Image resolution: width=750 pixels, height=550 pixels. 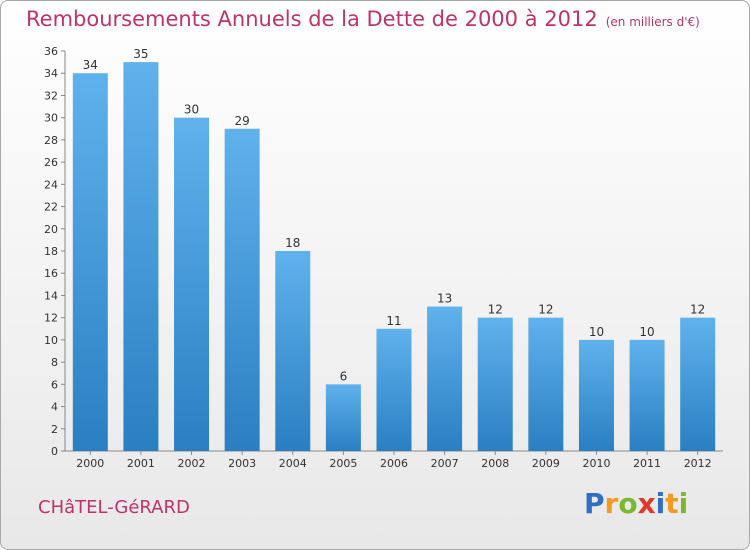 I want to click on logo-letter: r, so click(x=611, y=503).